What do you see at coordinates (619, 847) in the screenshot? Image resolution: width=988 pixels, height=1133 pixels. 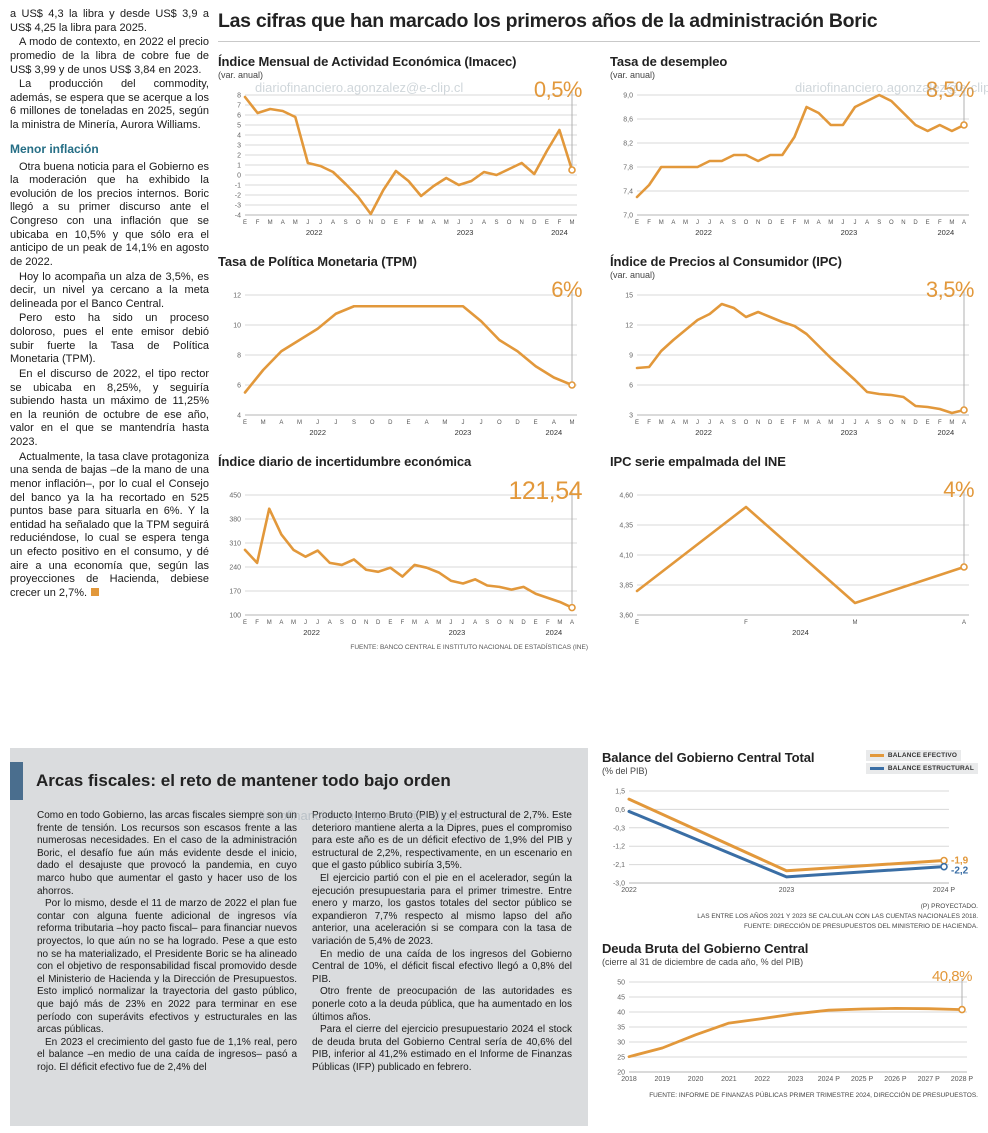 I see `svg-text: -1,2` at bounding box center [619, 847].